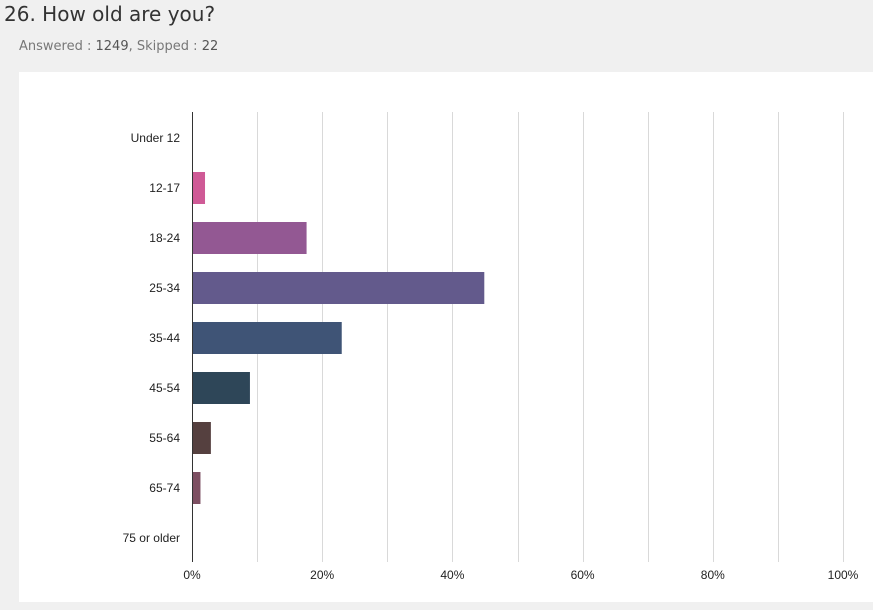 The width and height of the screenshot is (873, 610). I want to click on answered-label: Answered :, so click(55, 46).